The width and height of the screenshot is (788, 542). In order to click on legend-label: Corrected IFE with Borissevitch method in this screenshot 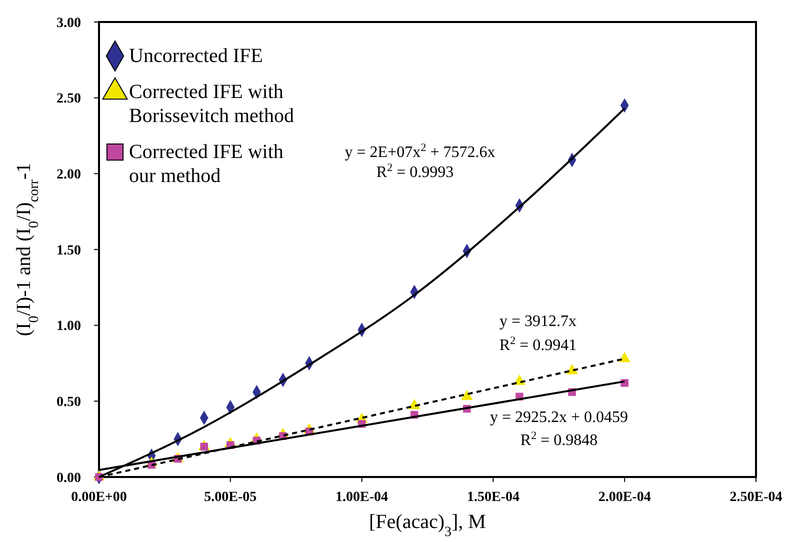, I will do `click(211, 104)`.